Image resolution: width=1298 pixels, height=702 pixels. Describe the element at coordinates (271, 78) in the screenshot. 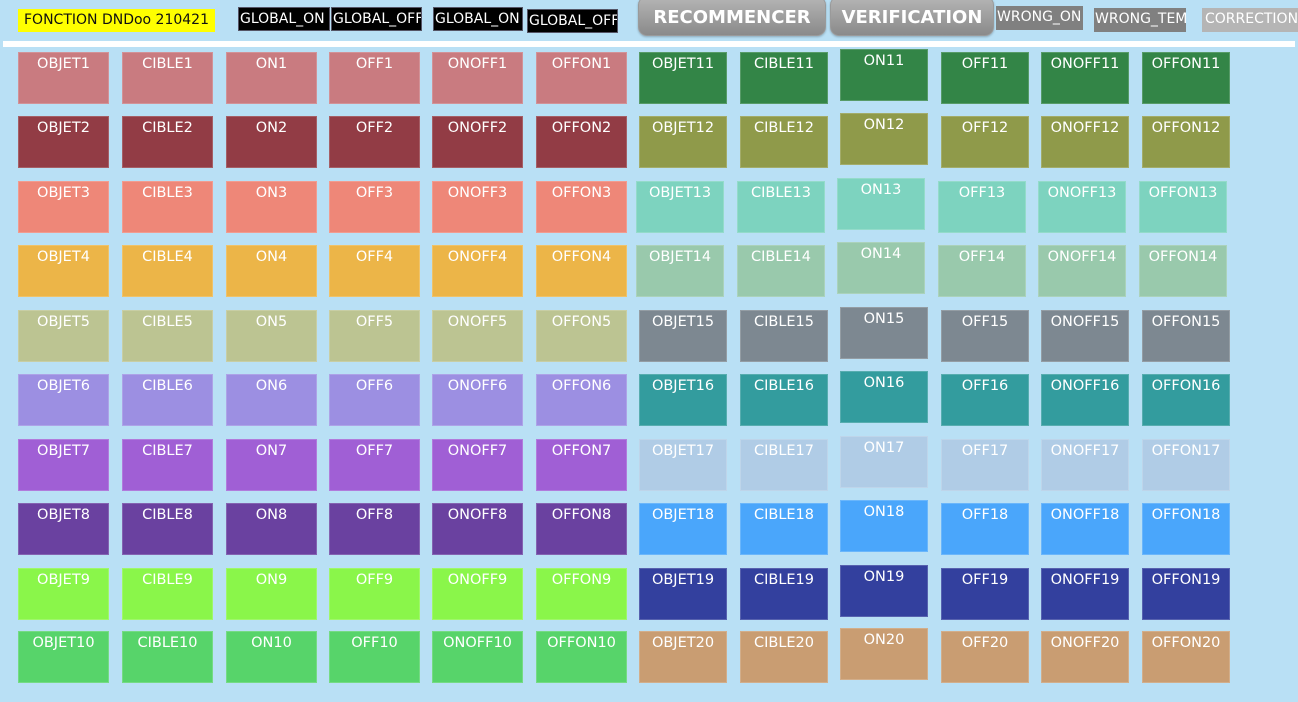

I see `draggable-on-1: ON1` at that location.